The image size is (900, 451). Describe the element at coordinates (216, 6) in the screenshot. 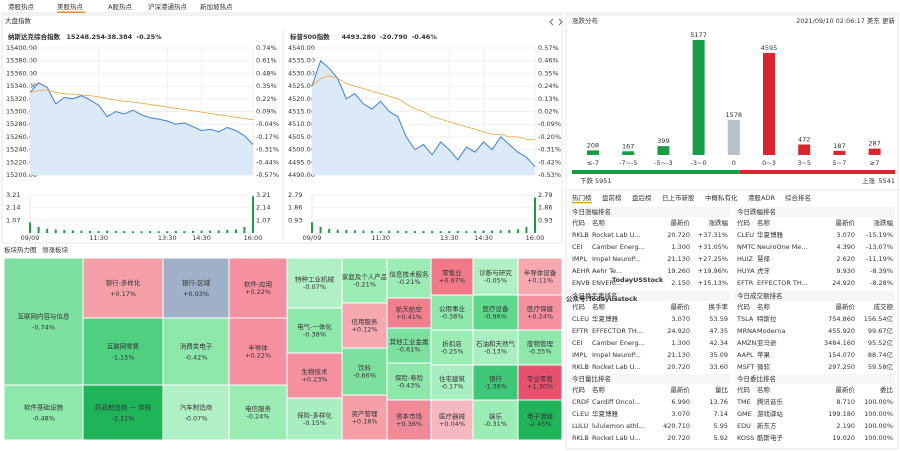

I see `top-tab: 新加坡热点` at that location.